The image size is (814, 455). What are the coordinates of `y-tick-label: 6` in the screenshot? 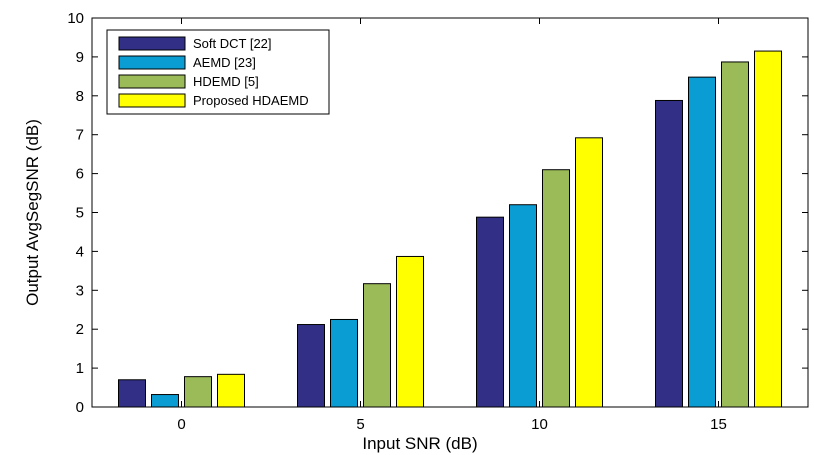 It's located at (80, 174).